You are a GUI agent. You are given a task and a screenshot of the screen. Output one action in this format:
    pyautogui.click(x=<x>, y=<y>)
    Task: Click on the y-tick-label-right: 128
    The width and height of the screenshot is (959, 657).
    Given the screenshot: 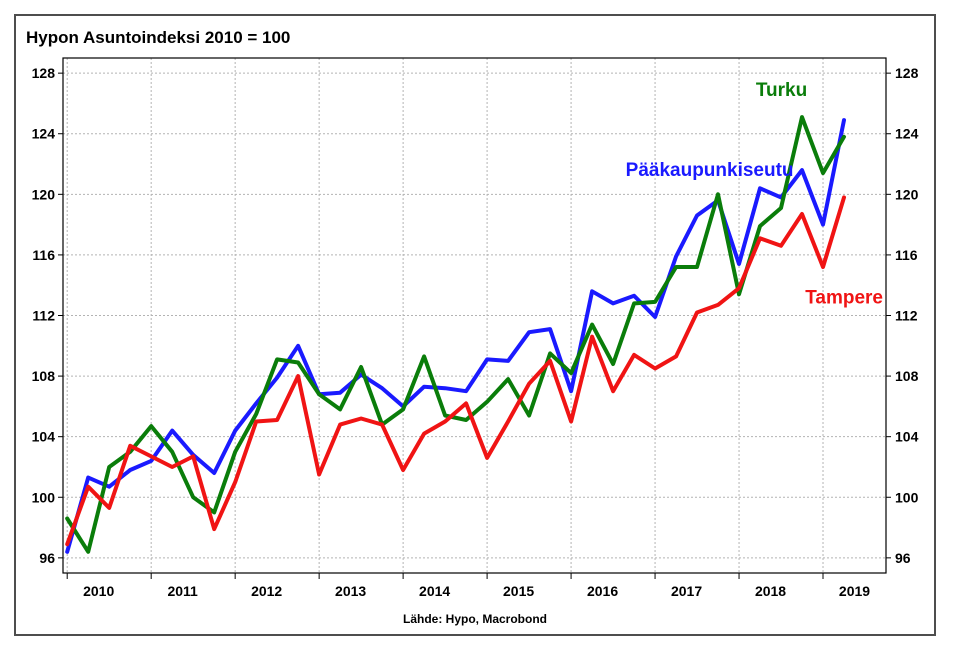 What is the action you would take?
    pyautogui.click(x=907, y=73)
    